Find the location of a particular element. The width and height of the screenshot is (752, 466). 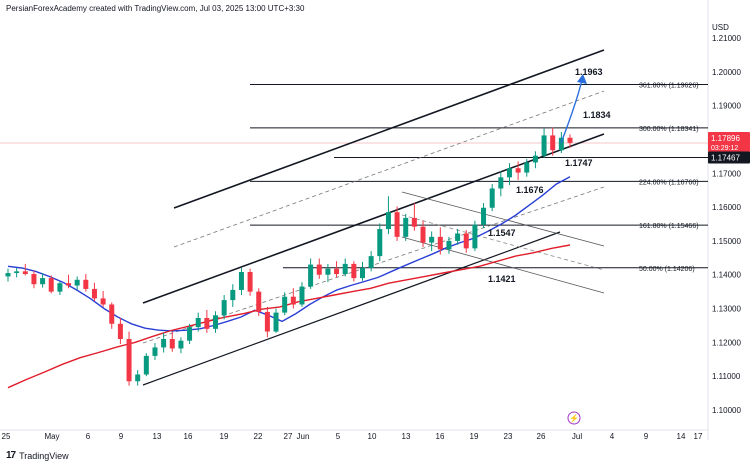

price-annotation: 1.1547 is located at coordinates (502, 233).